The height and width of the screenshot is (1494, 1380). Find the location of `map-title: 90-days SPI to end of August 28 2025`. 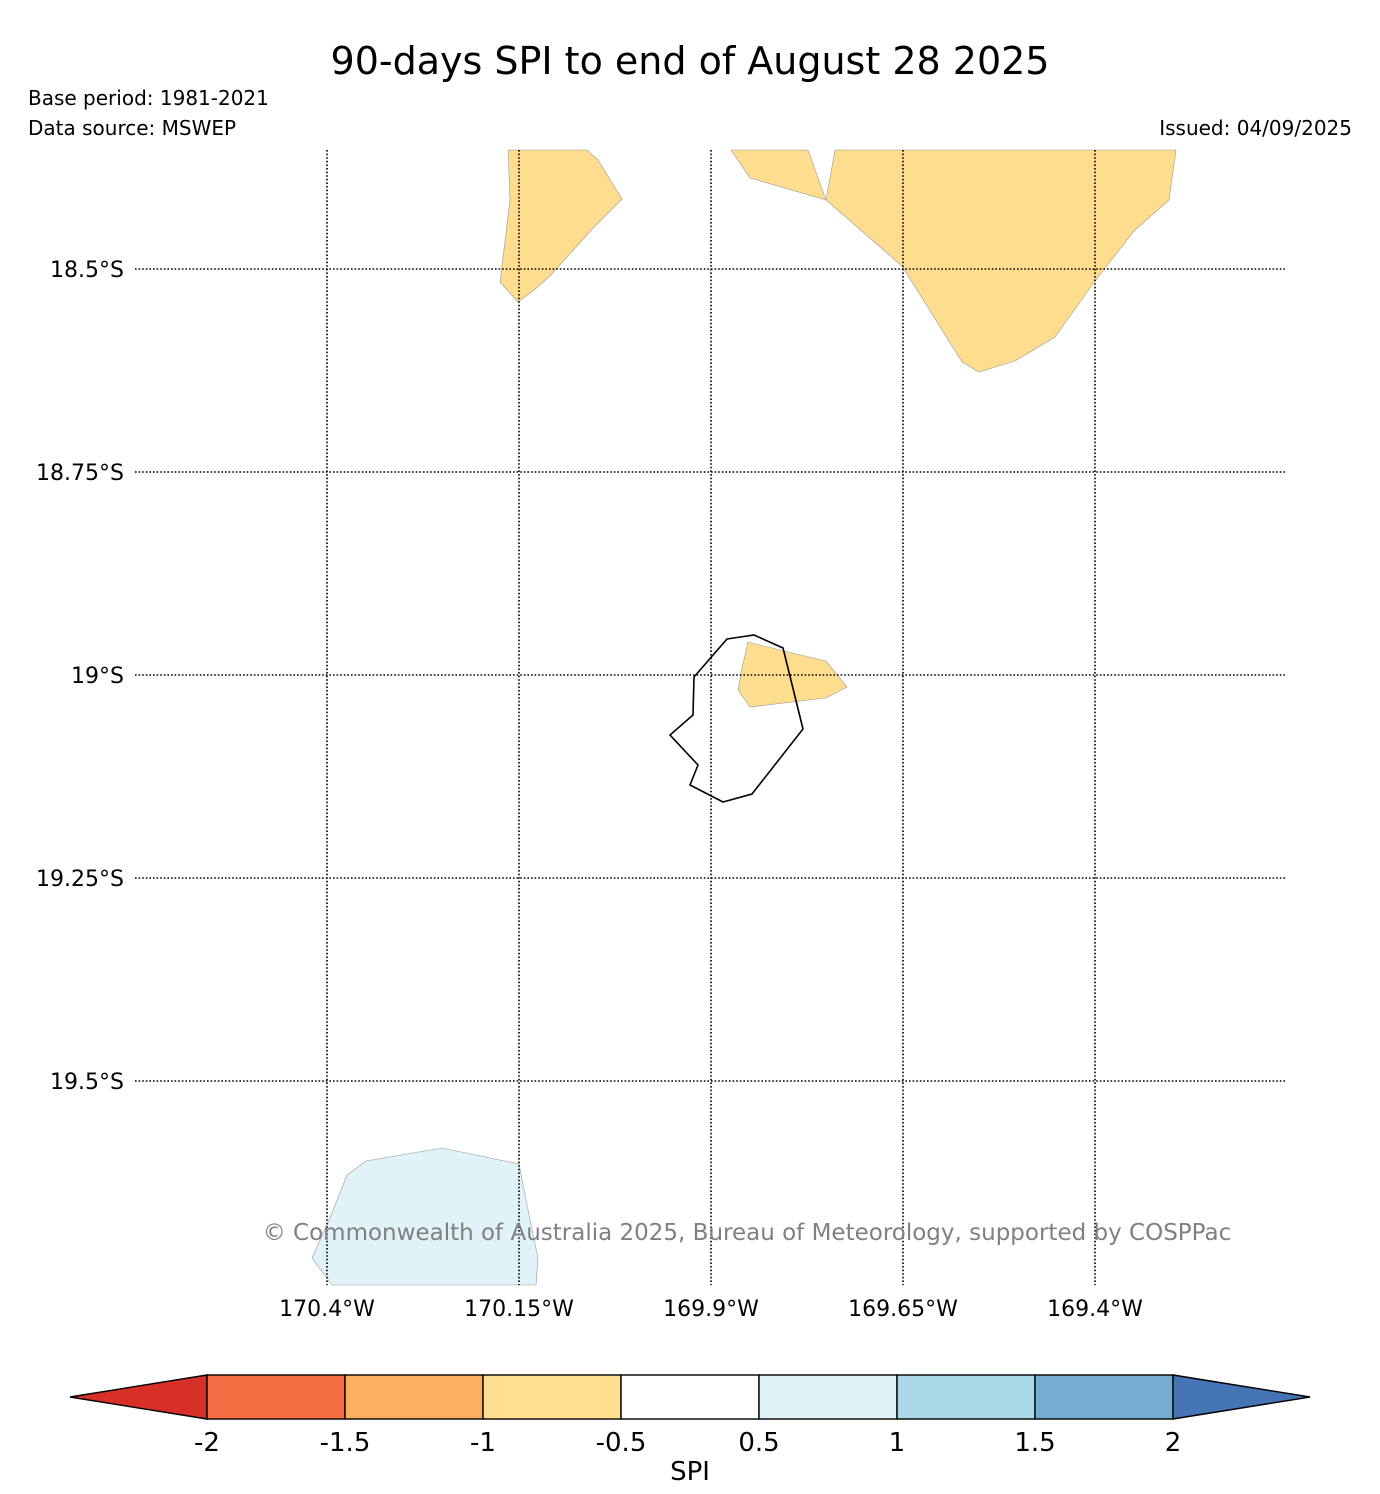

map-title: 90-days SPI to end of August 28 2025 is located at coordinates (690, 61).